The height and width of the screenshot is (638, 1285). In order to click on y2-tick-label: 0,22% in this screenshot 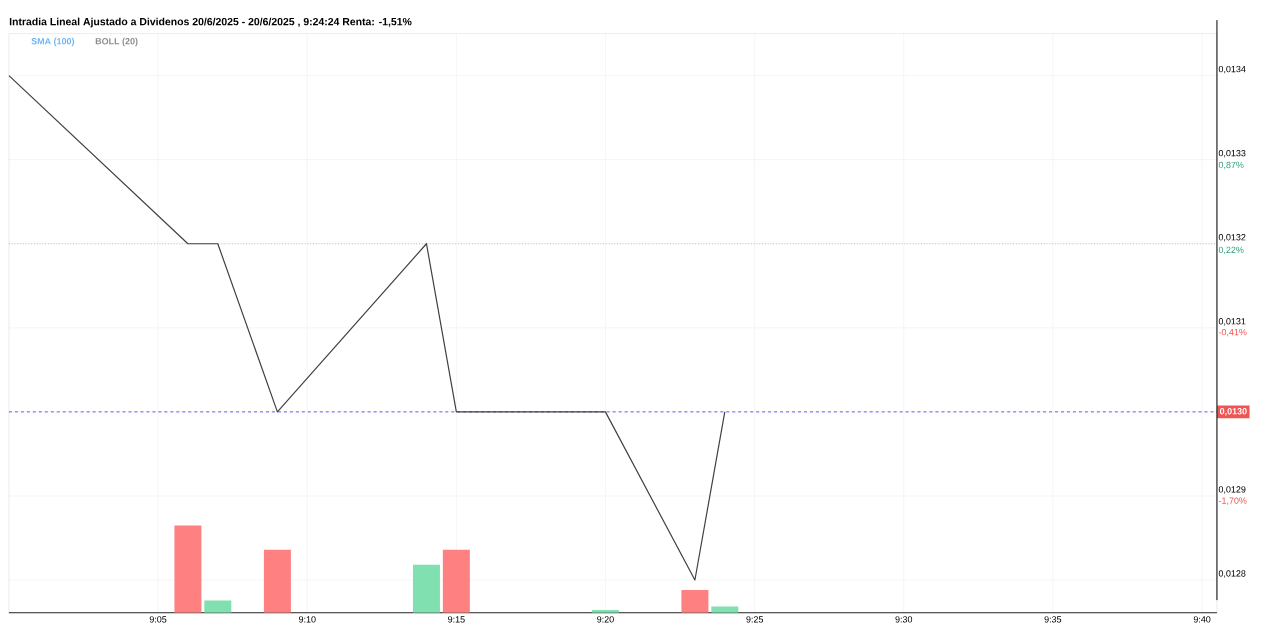, I will do `click(1231, 250)`.